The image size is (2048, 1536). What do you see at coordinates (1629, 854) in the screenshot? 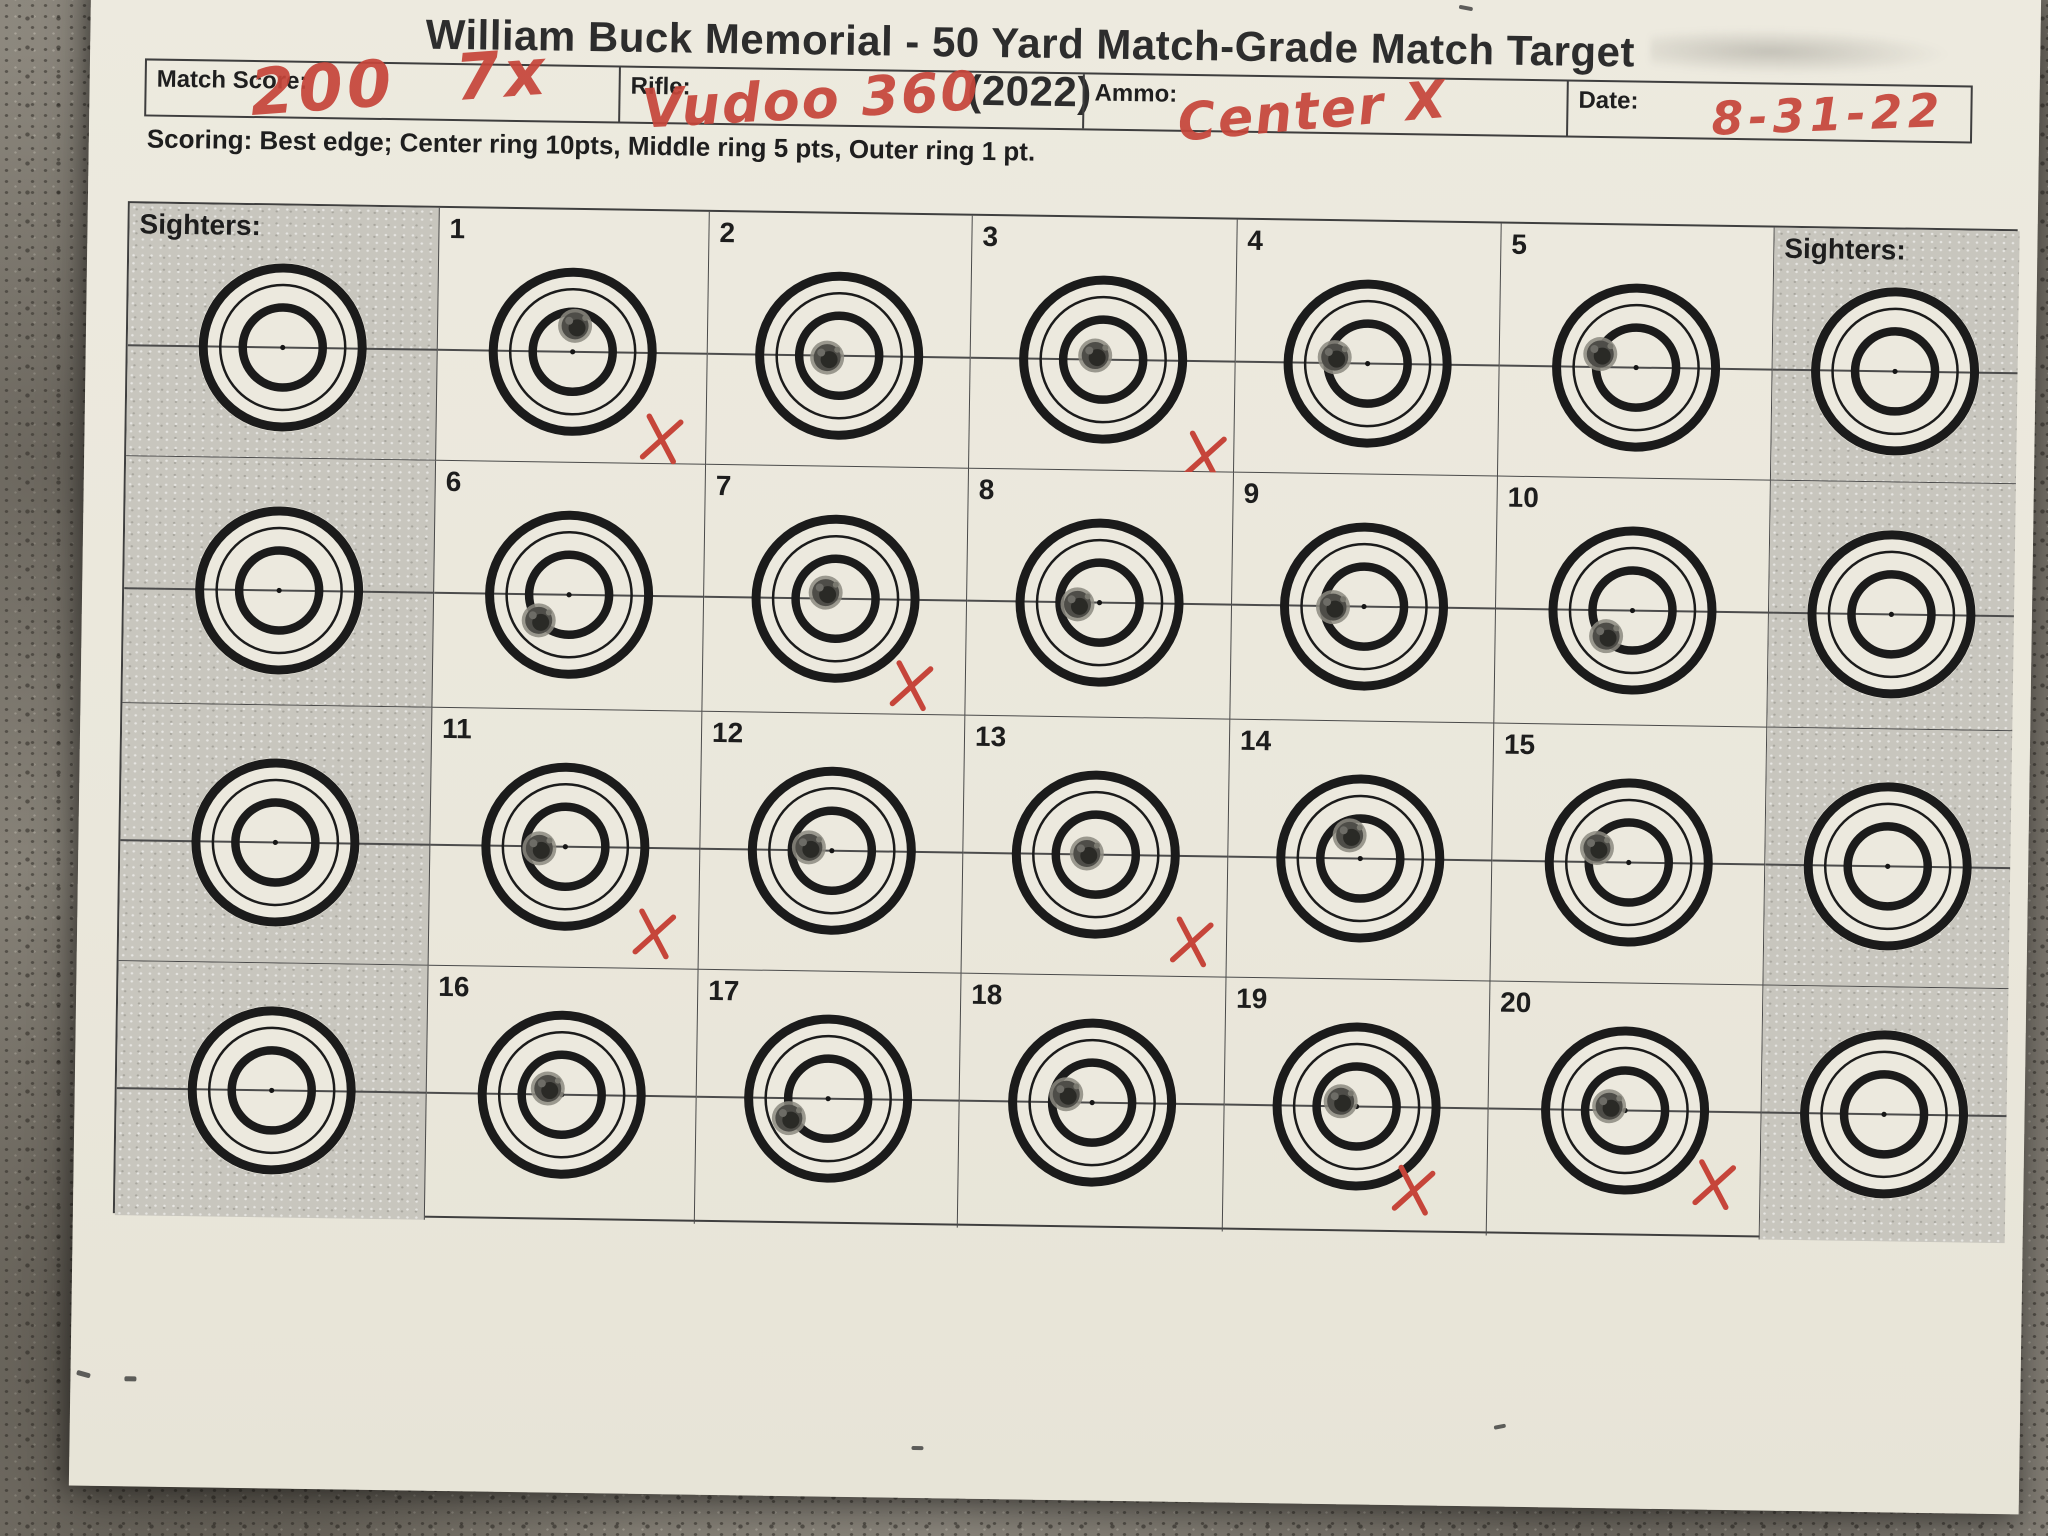
I see `target-cell-15: 15` at bounding box center [1629, 854].